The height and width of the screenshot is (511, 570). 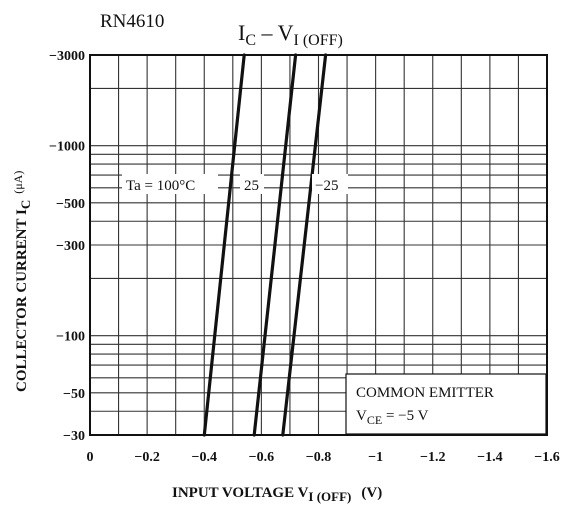 What do you see at coordinates (371, 493) in the screenshot?
I see `x-axis-title-unit: (V)` at bounding box center [371, 493].